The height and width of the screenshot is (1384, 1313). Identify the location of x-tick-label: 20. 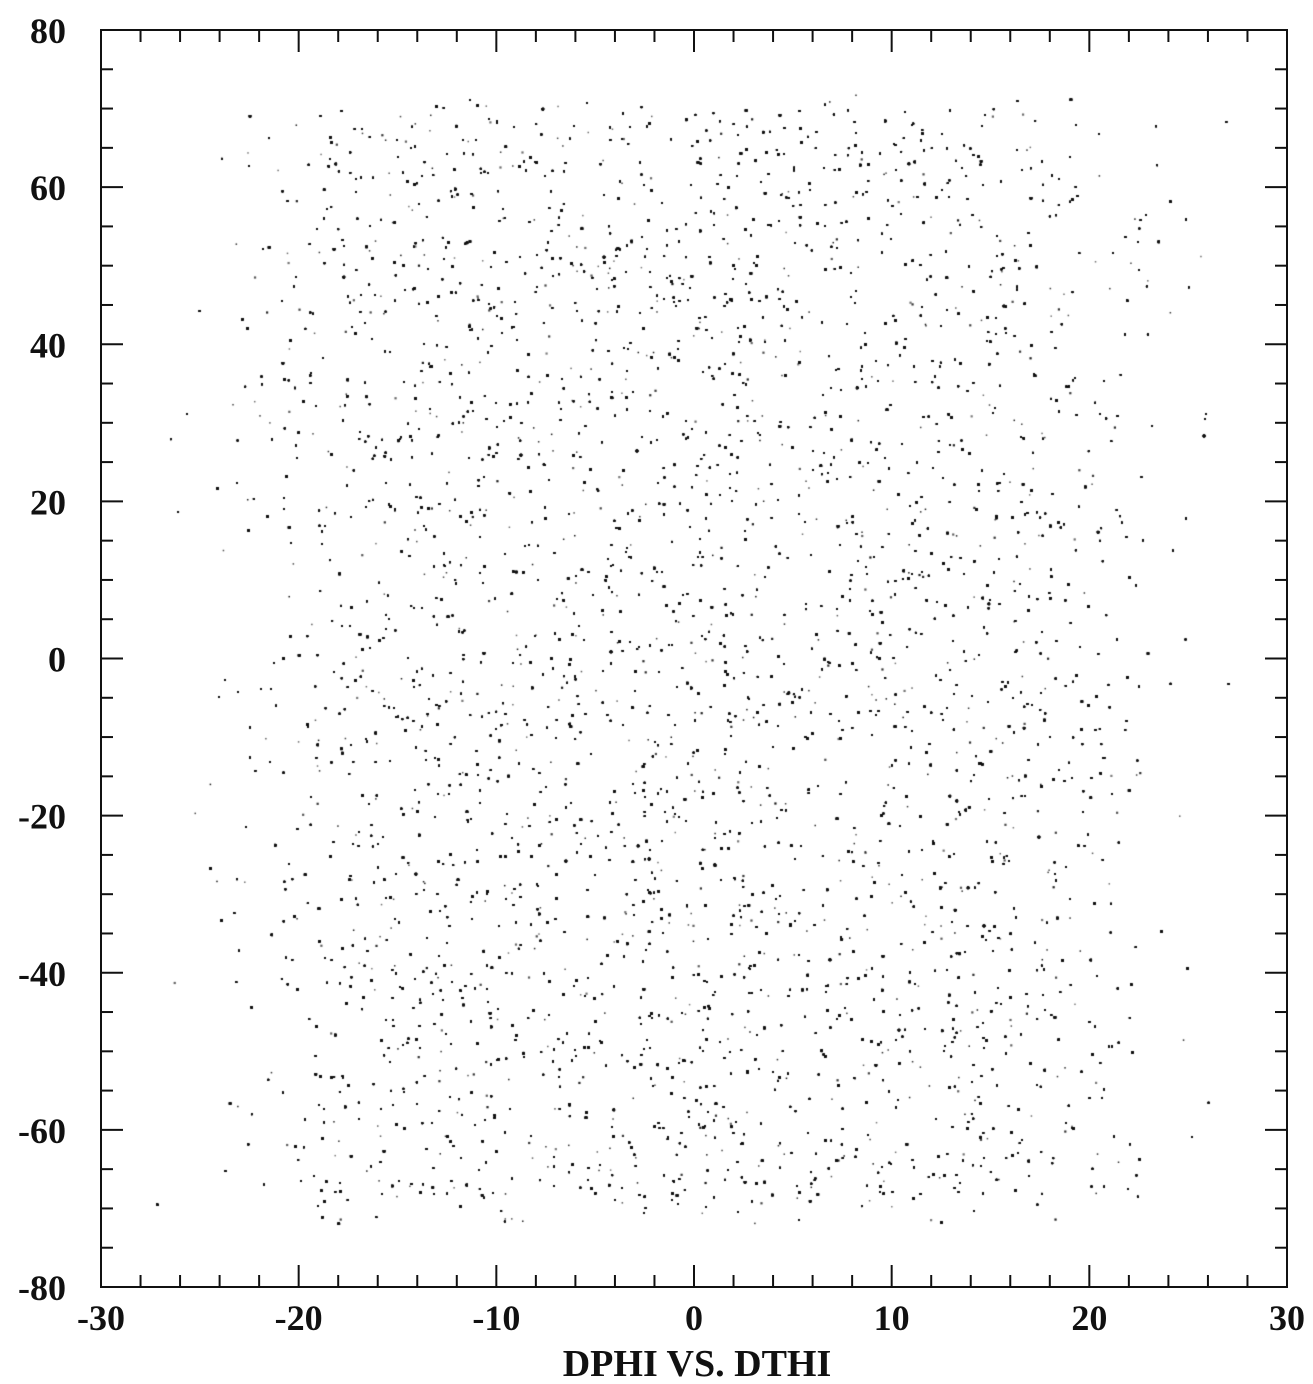
(1089, 1318).